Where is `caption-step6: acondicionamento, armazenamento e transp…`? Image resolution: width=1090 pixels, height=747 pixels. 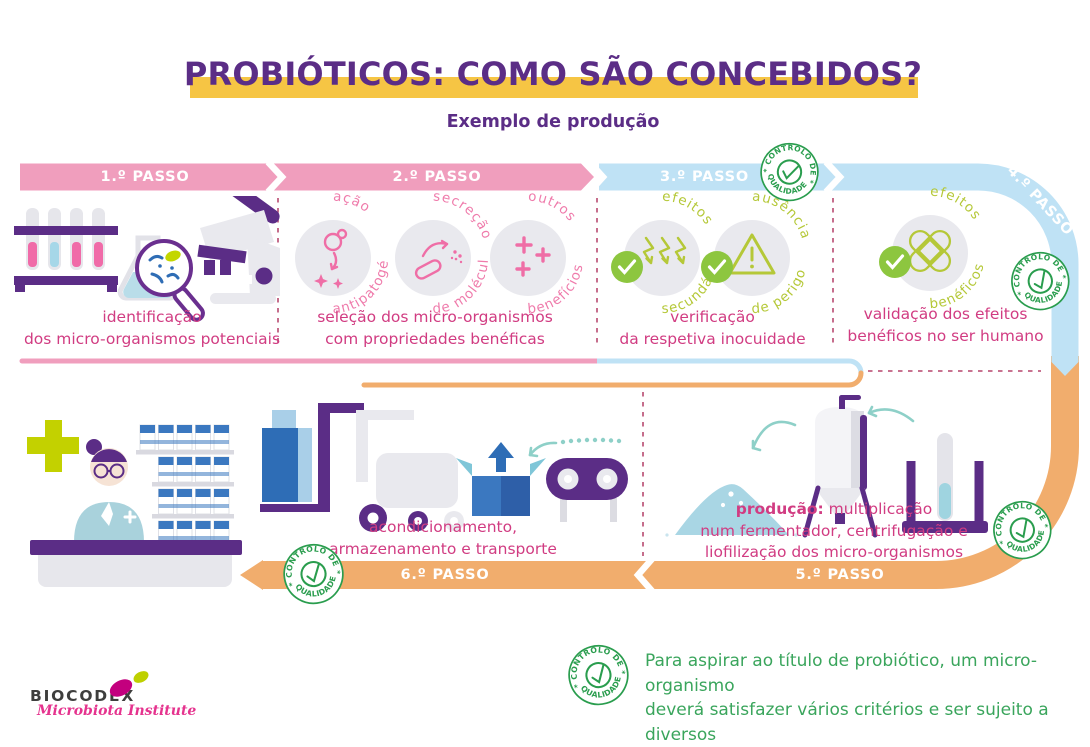
caption-step6: acondicionamento, armazenamento e transp… is located at coordinates (443, 538).